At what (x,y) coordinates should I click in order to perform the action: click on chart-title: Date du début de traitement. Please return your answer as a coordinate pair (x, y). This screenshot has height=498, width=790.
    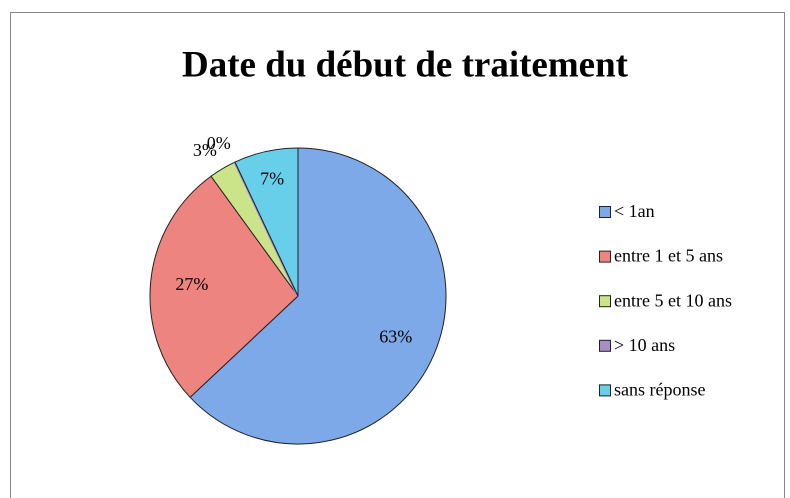
    Looking at the image, I should click on (405, 64).